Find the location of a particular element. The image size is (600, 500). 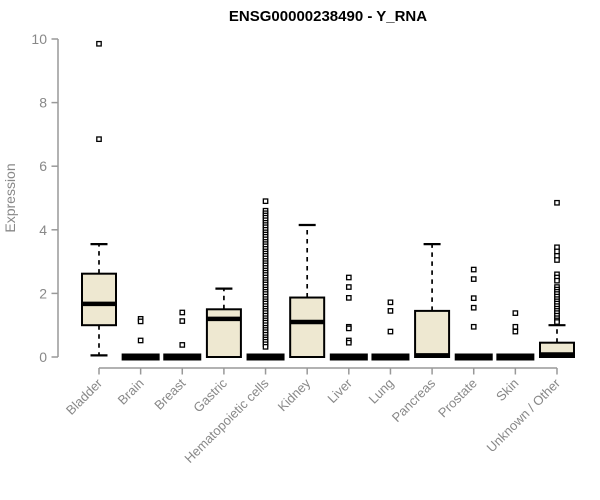

x-tick-label: Brain is located at coordinates (131, 392).